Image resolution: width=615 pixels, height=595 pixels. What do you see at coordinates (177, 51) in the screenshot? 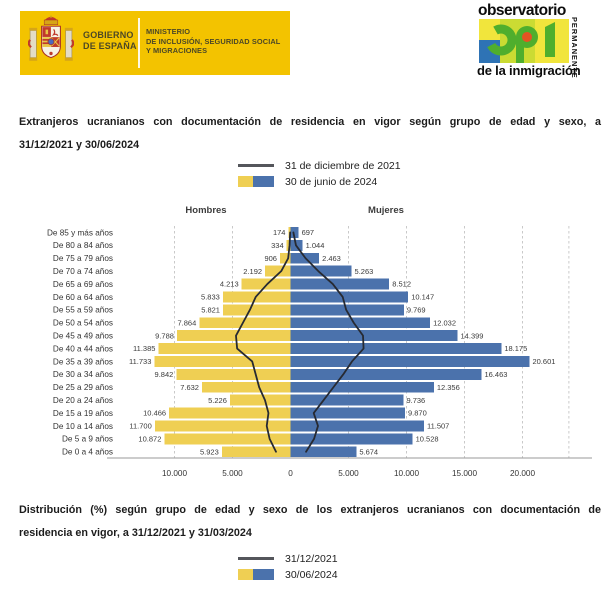
I see `ministerio-line3: Y MIGRACIONES` at bounding box center [177, 51].